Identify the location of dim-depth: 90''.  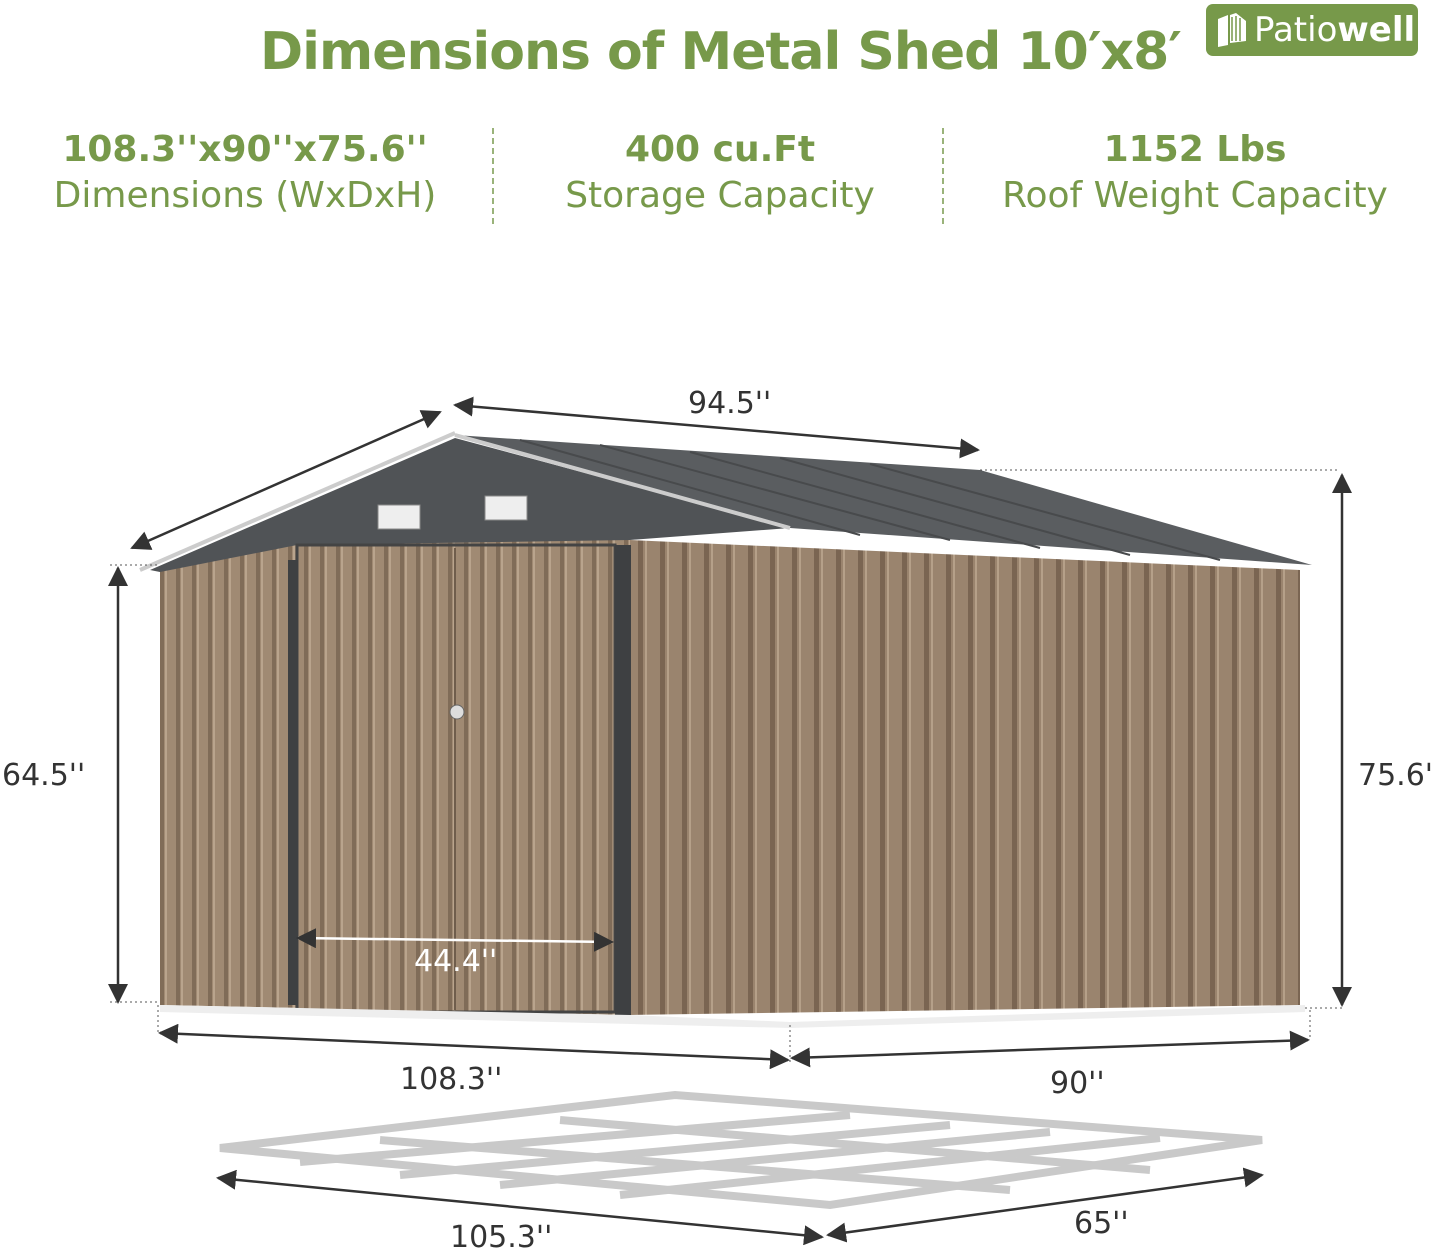
(1077, 1083).